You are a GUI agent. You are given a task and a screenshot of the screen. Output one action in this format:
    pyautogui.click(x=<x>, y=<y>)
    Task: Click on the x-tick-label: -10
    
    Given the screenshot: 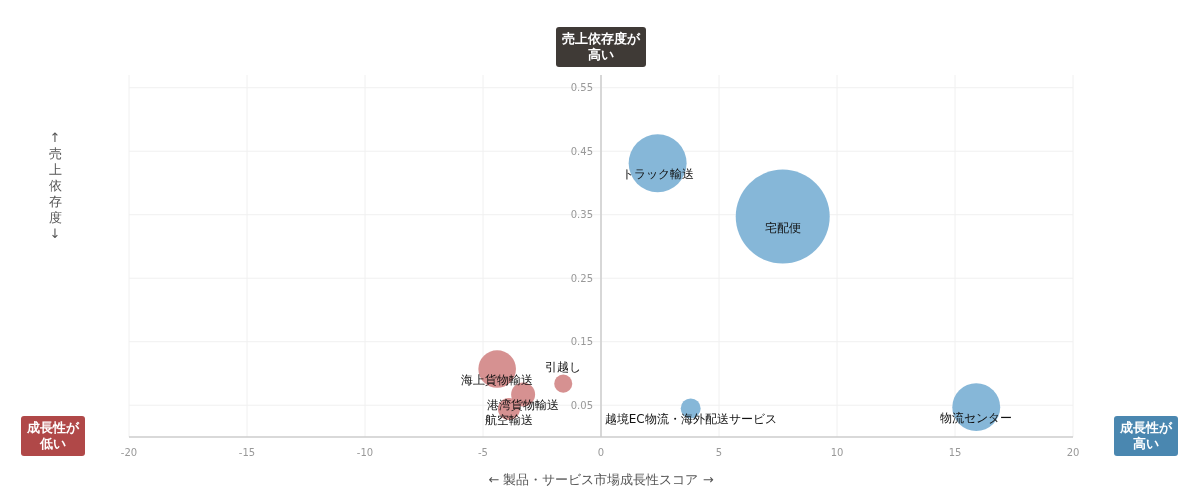 What is the action you would take?
    pyautogui.click(x=365, y=452)
    